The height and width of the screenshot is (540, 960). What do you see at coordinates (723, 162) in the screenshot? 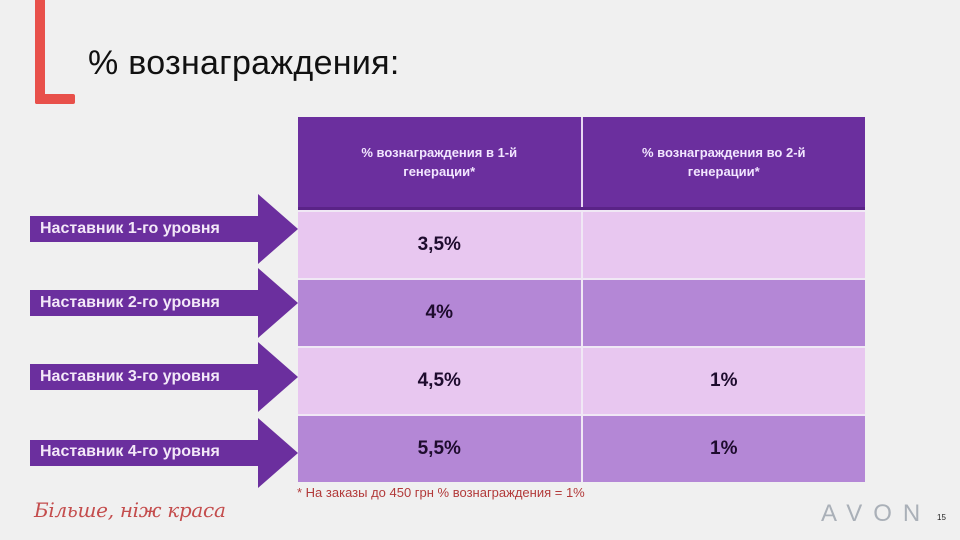
I see `header-gen2: % вознаграждения во 2-й генерации*` at bounding box center [723, 162].